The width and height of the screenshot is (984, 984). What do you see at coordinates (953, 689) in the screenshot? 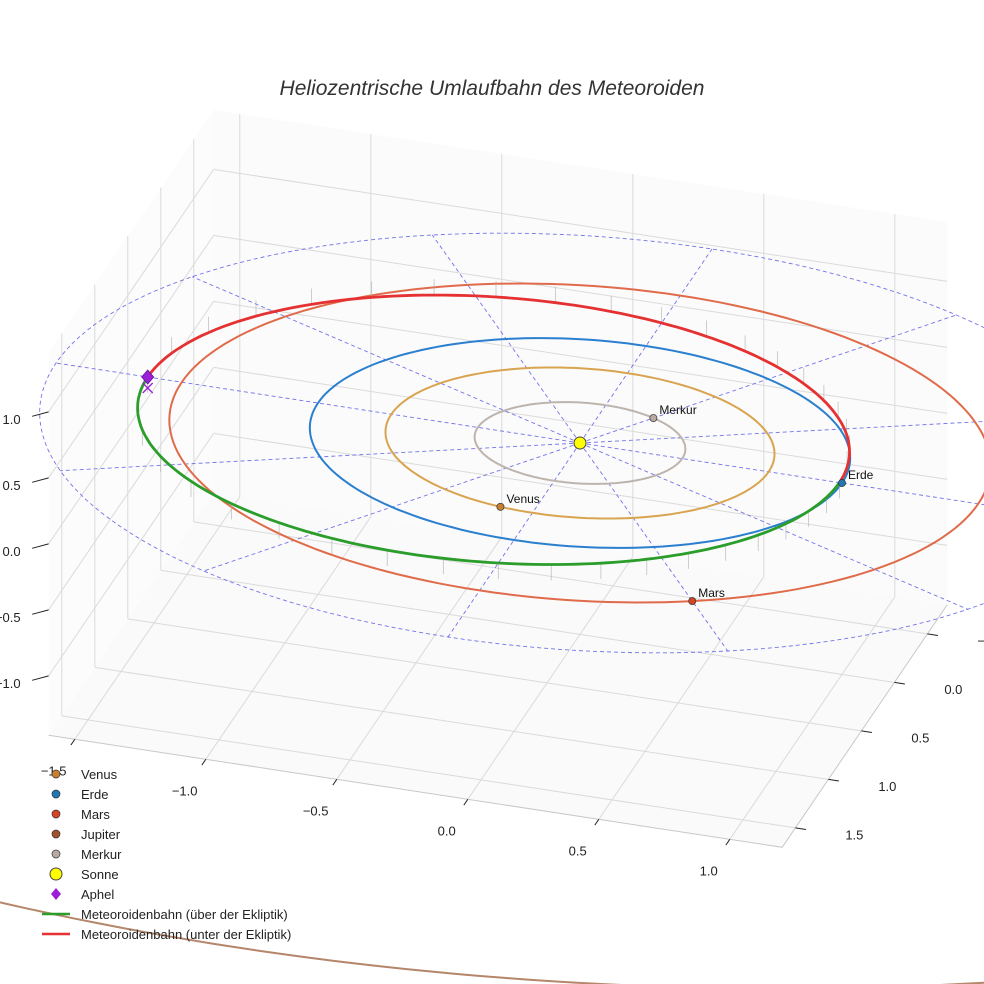
I see `y-tick-label: 0.0` at bounding box center [953, 689].